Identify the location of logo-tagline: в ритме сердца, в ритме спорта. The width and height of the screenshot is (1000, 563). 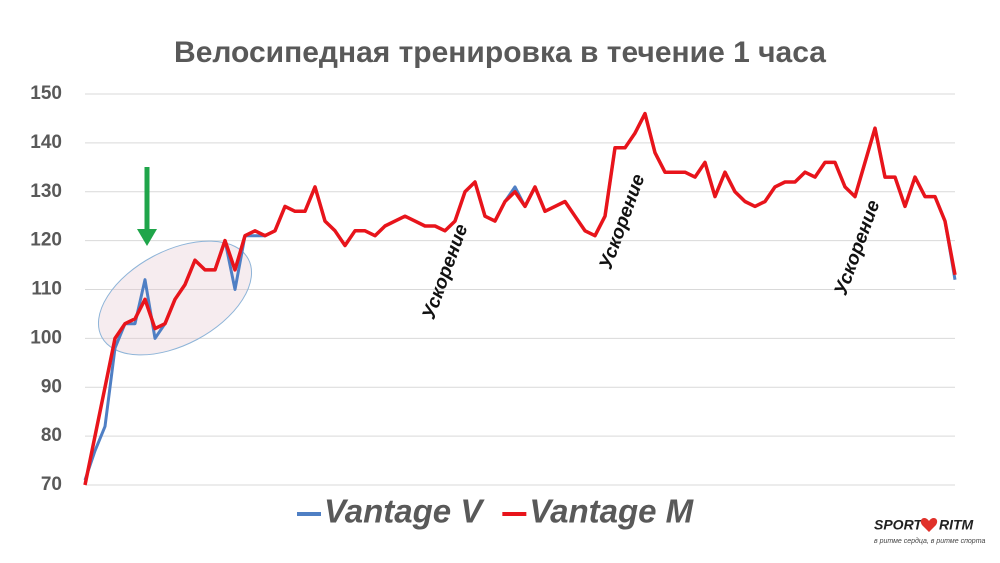
(929, 541).